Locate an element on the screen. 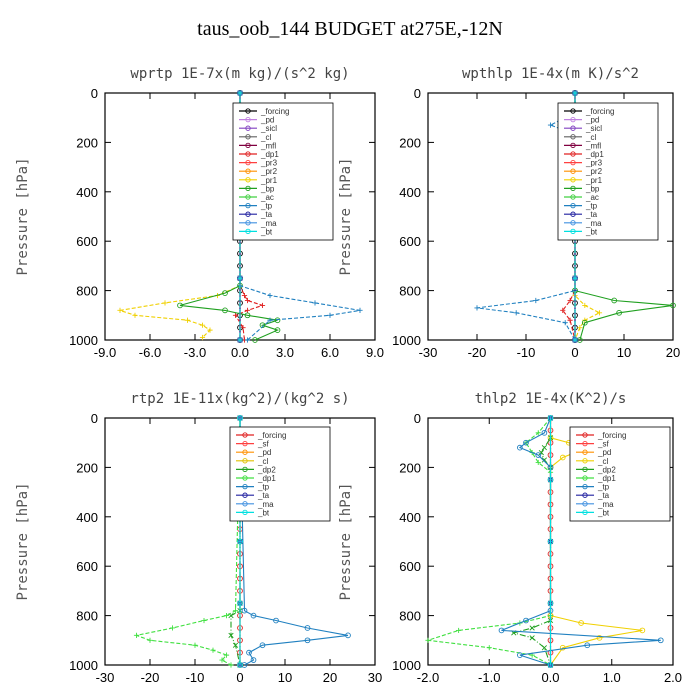 The height and width of the screenshot is (700, 700). legend-label: _sf is located at coordinates (263, 444).